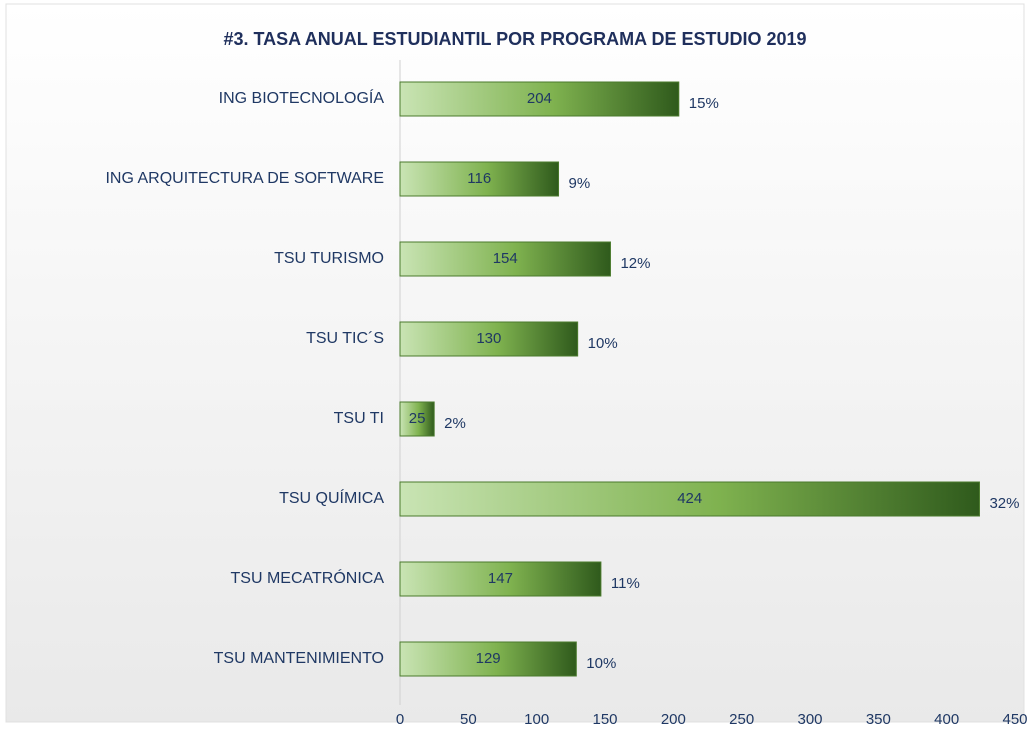  I want to click on percent-label: 15%, so click(704, 103).